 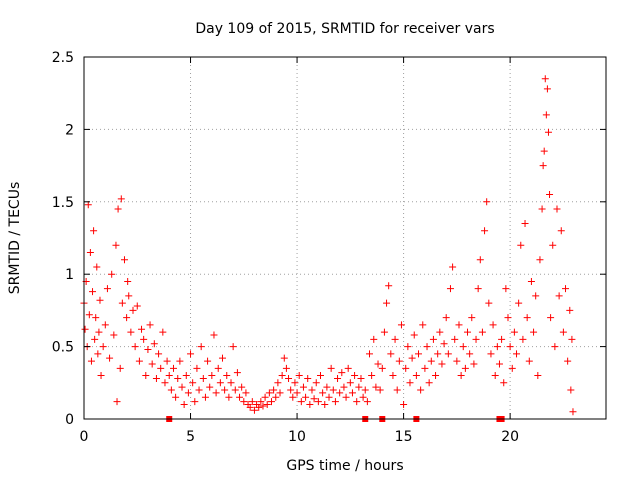 What do you see at coordinates (69, 420) in the screenshot?
I see `y-tick-label: 0` at bounding box center [69, 420].